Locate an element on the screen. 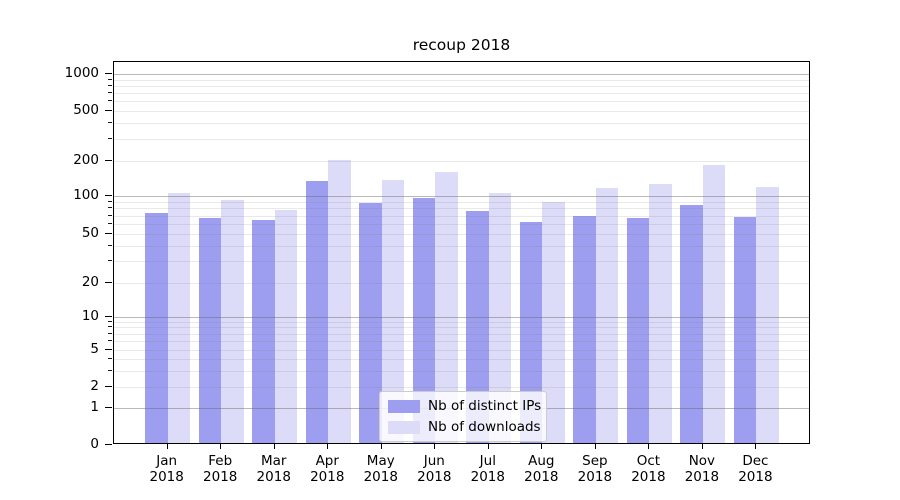 This screenshot has height=500, width=900. bar-jun-distinct-ips is located at coordinates (424, 320).